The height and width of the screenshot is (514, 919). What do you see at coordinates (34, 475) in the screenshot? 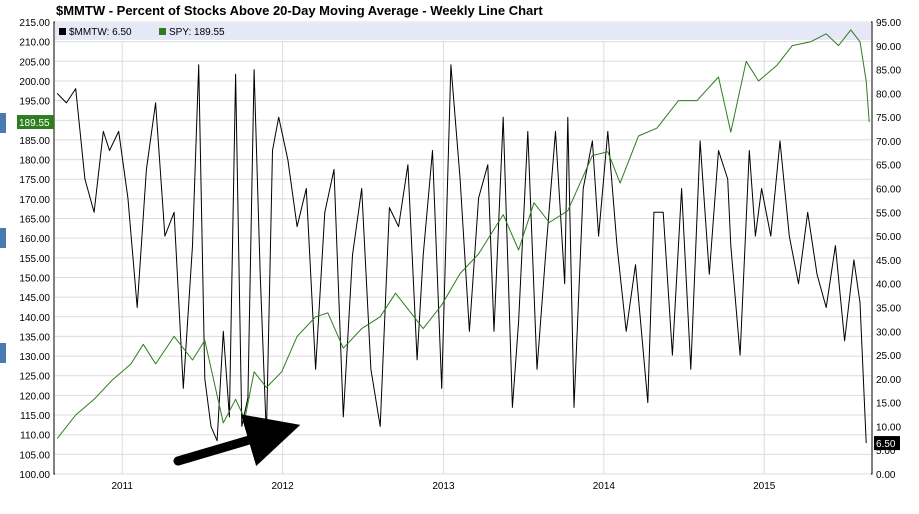
I see `left-axis-tick-label: 100.00` at bounding box center [34, 475].